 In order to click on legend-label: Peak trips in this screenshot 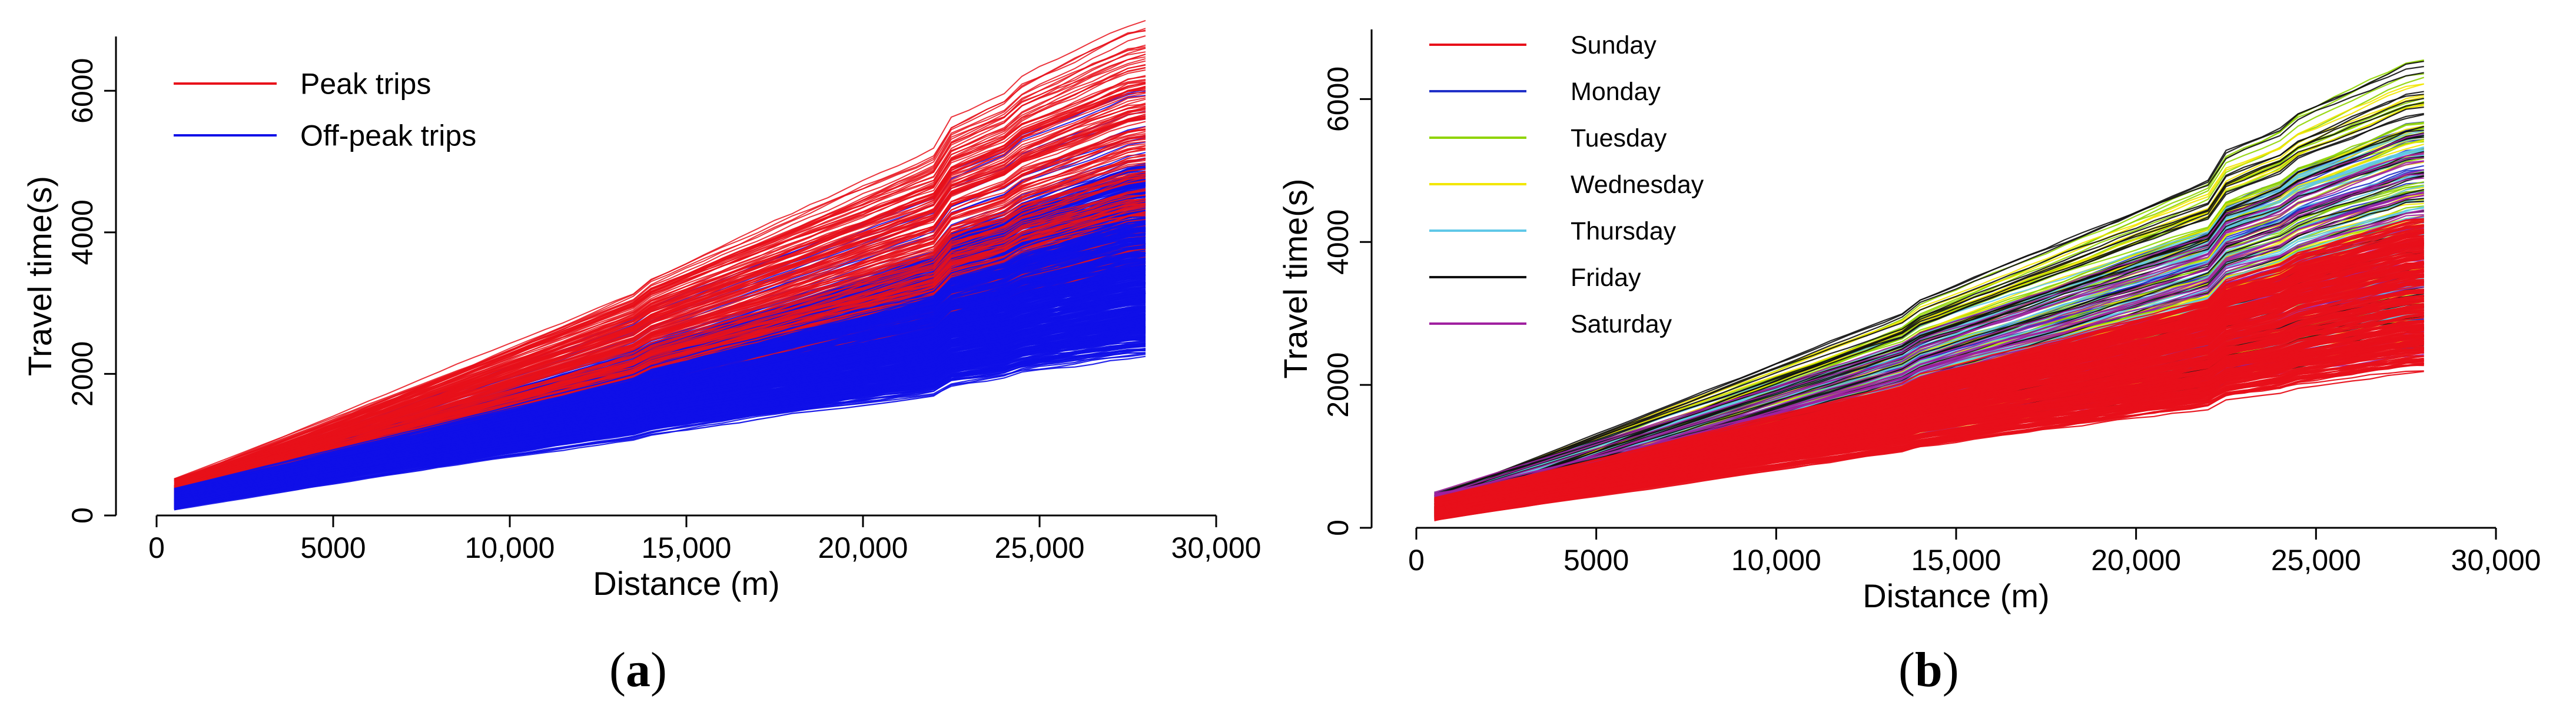, I will do `click(365, 85)`.